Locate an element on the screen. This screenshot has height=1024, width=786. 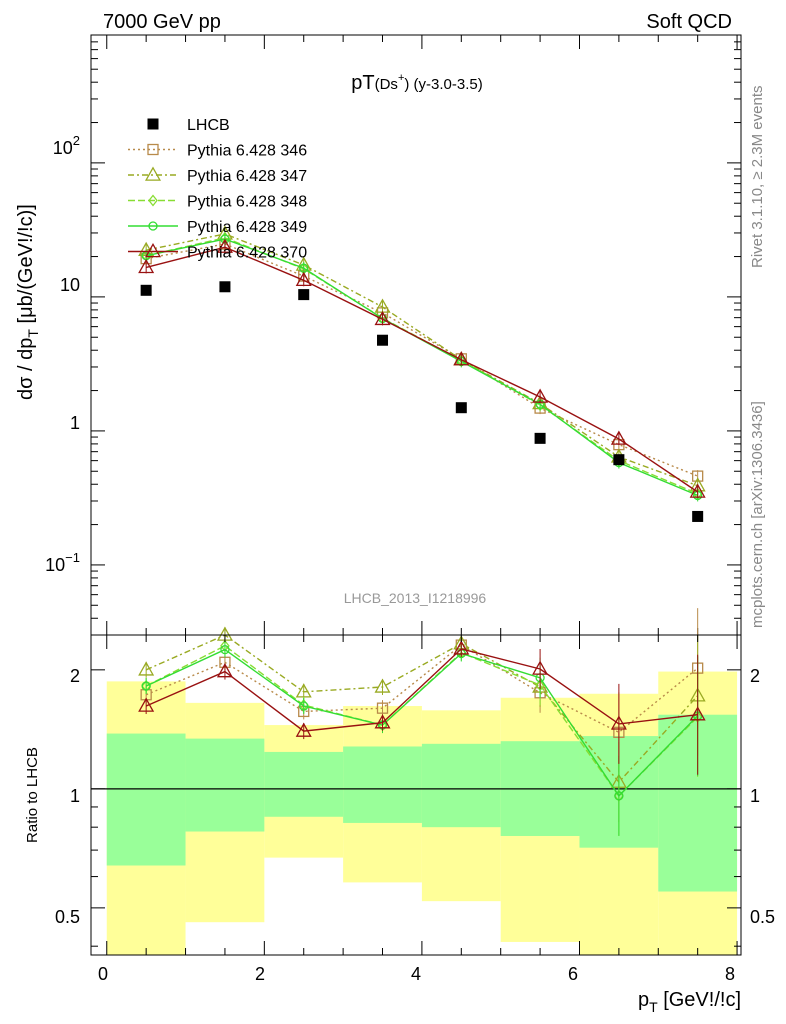
plot-title: pT(Ds+) (y-3.0-3.5) is located at coordinates (416, 83).